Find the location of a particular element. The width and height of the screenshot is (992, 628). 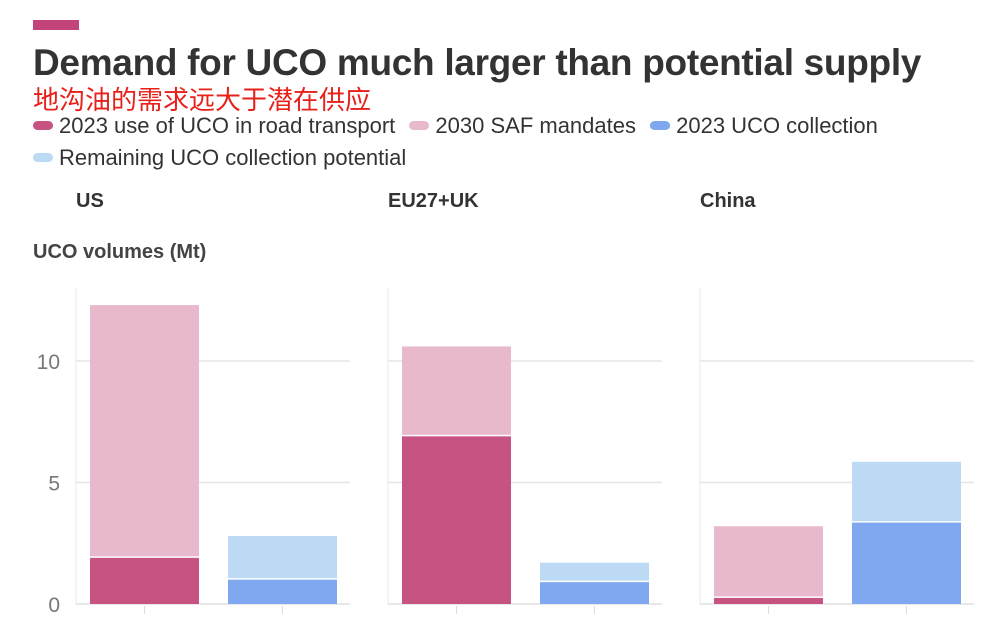

y-tick-label: 10 is located at coordinates (48, 362).